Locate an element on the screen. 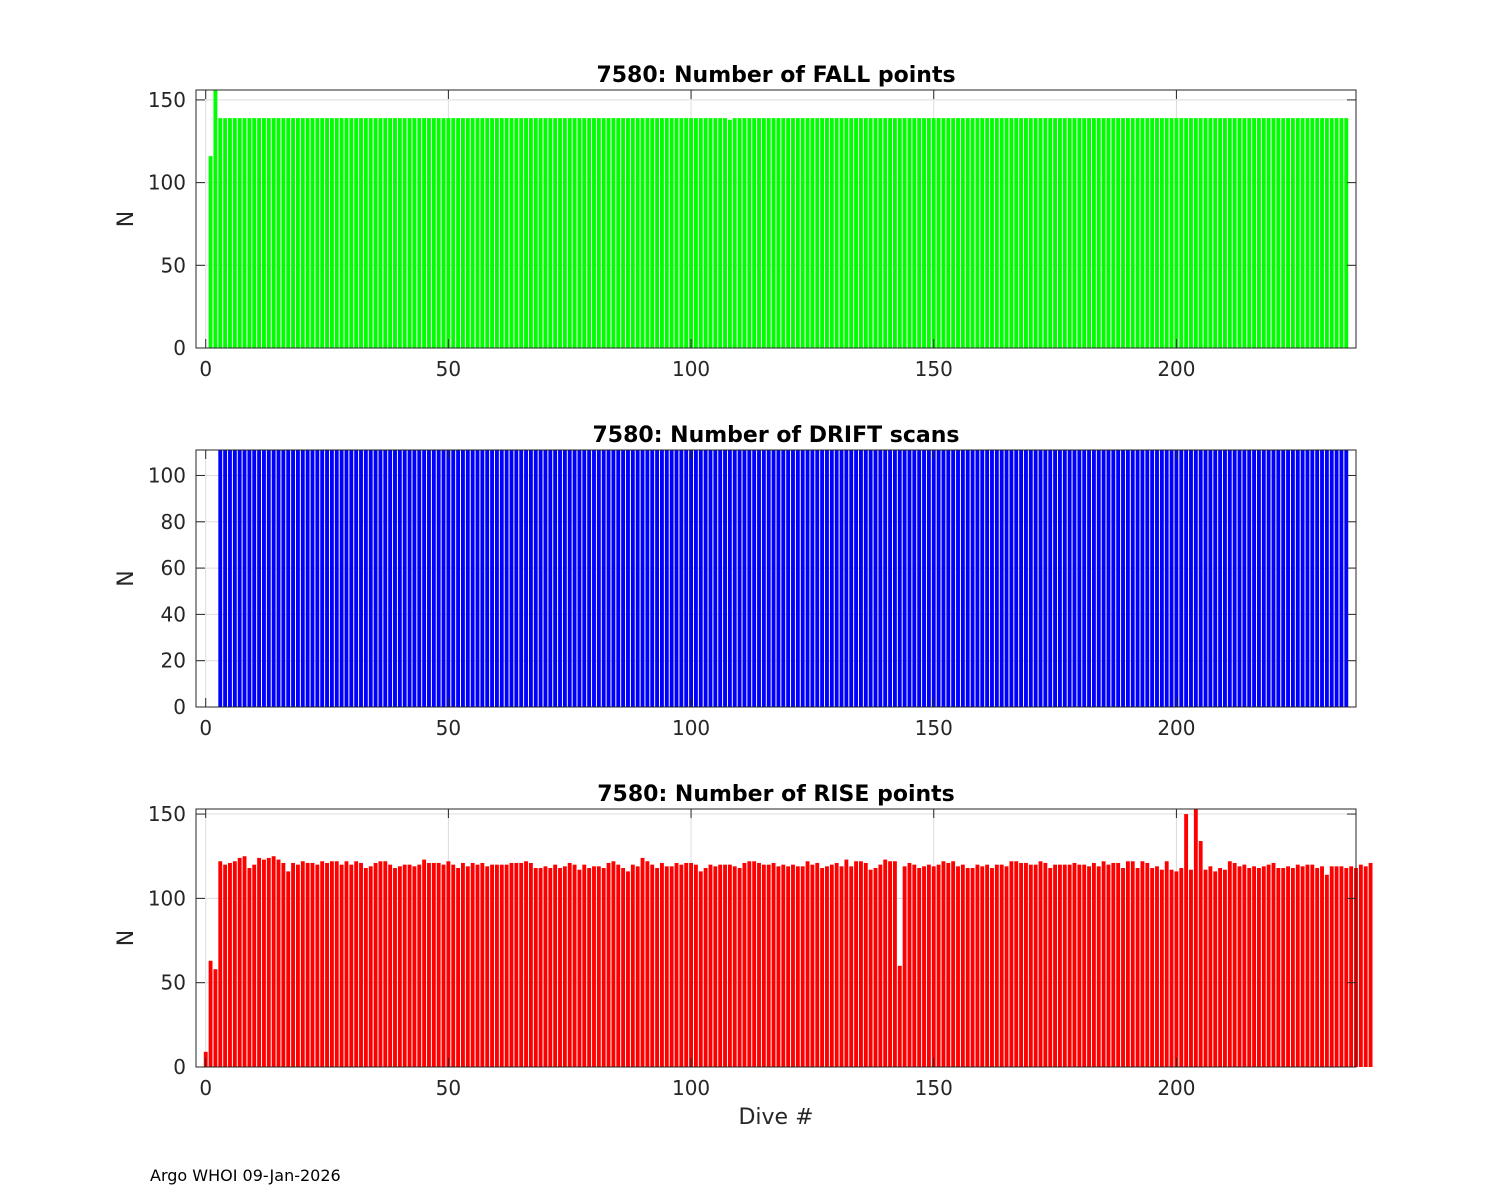 This screenshot has width=1500, height=1200. panel2-x-tick-label: 100 is located at coordinates (691, 728).